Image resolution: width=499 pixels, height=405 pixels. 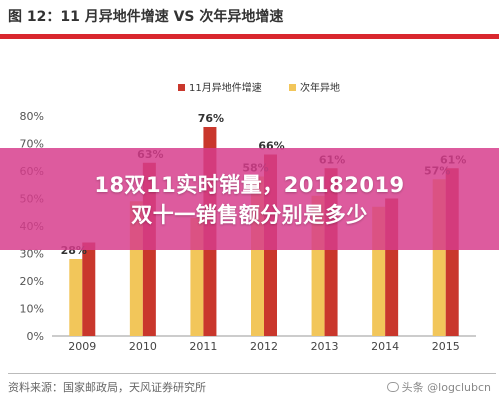 What do you see at coordinates (32, 254) in the screenshot?
I see `y-tick-label: 30%` at bounding box center [32, 254].